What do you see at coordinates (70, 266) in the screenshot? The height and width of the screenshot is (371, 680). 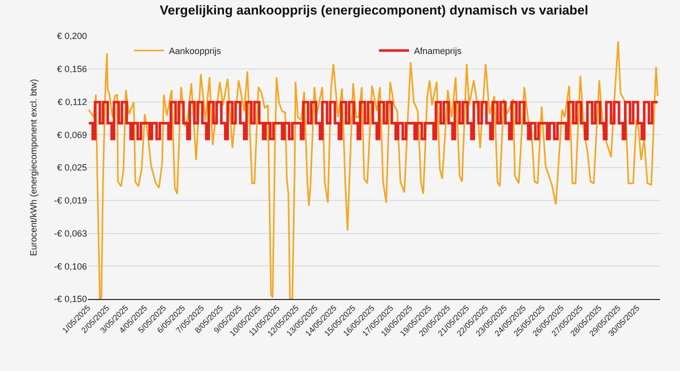 I see `y-tick-label: -€ 0,106` at bounding box center [70, 266].